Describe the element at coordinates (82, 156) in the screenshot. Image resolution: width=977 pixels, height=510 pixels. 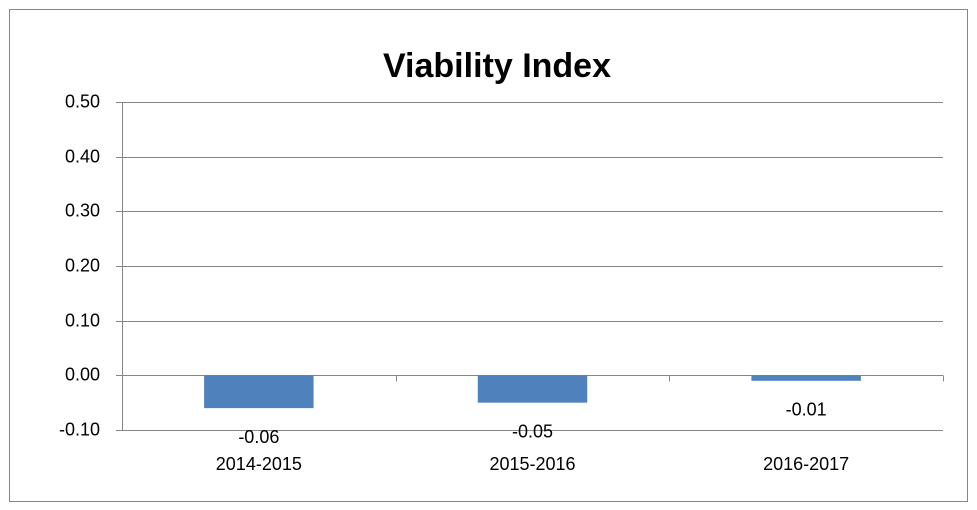
I see `y-tick-label: 0.40` at that location.